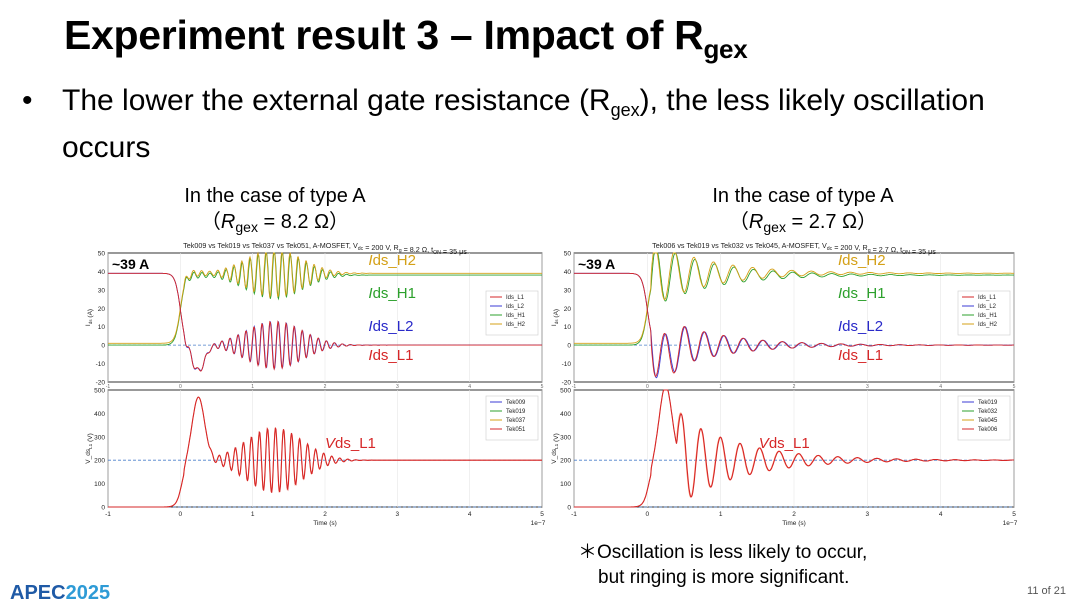 This screenshot has height=608, width=1080. What do you see at coordinates (988, 421) in the screenshot?
I see `legend-entry-bottom: Tek045` at bounding box center [988, 421].